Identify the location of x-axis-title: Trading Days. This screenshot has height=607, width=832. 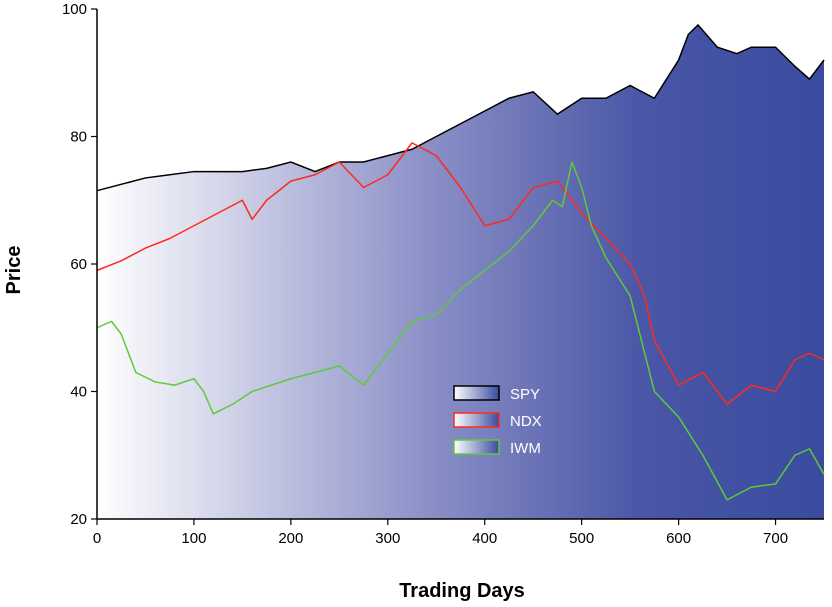
(462, 591).